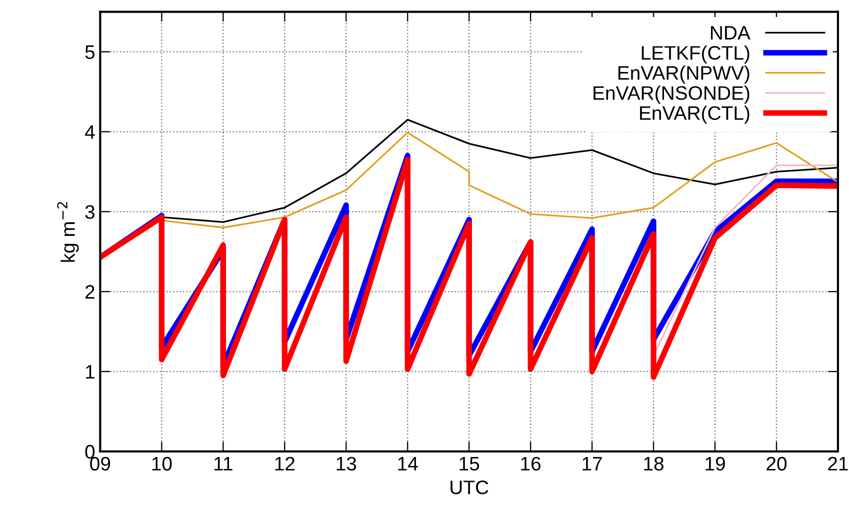  What do you see at coordinates (684, 75) in the screenshot?
I see `legend-label: EnVAR(NPWV)` at bounding box center [684, 75].